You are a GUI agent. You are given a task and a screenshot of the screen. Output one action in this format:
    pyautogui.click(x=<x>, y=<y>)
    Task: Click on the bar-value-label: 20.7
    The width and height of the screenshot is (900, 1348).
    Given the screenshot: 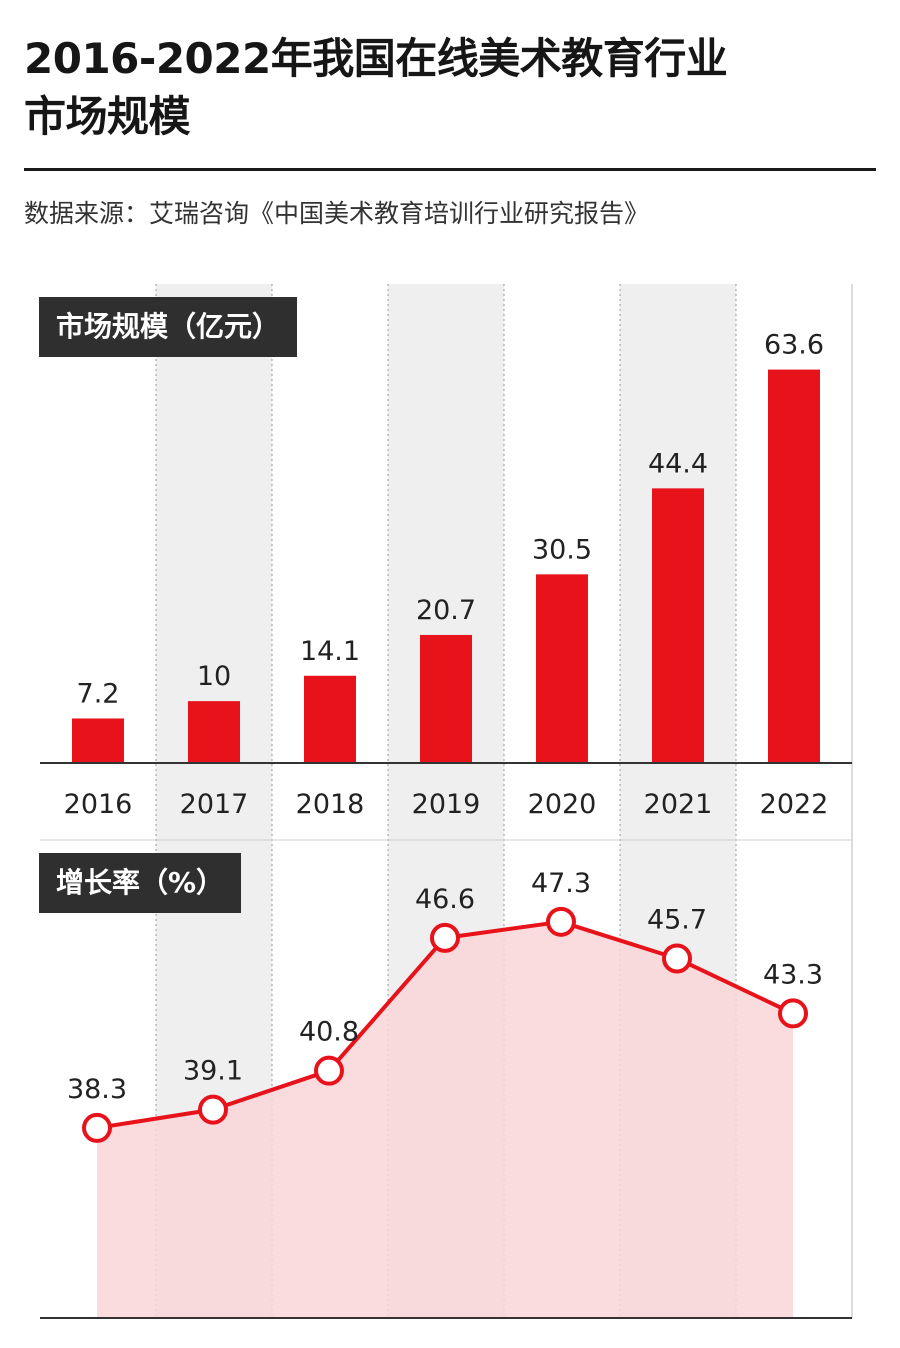 What is the action you would take?
    pyautogui.click(x=446, y=610)
    